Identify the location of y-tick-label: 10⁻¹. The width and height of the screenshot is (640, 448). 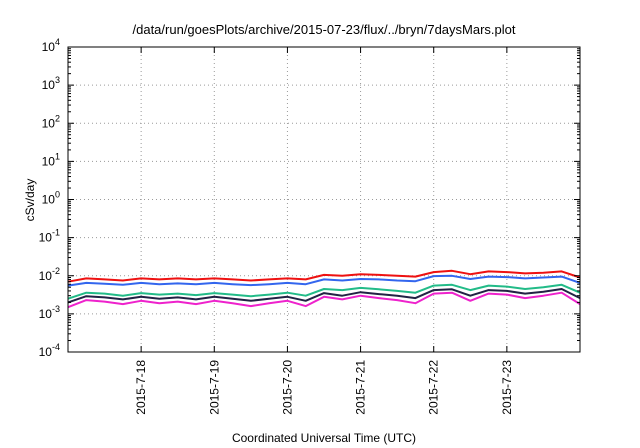
(49, 236).